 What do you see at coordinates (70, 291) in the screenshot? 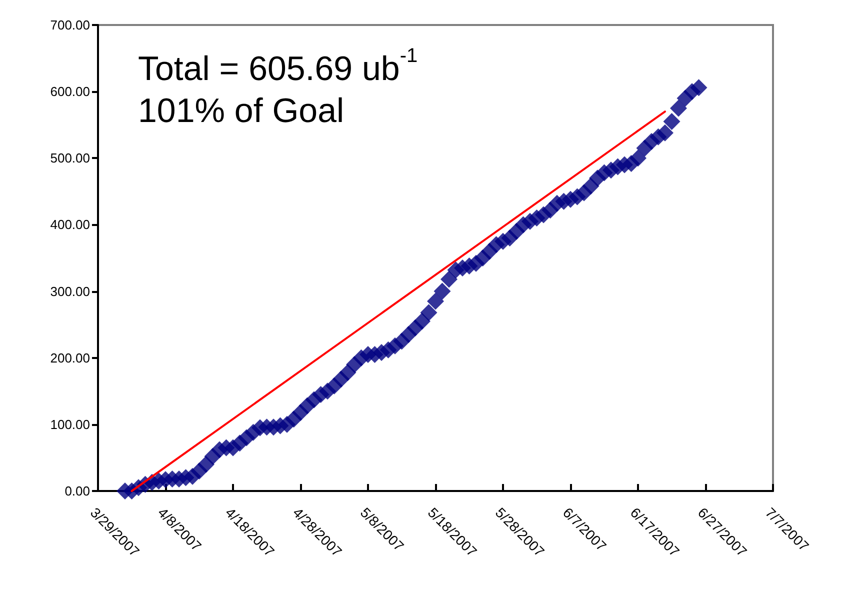
I see `y-tick-label: 300.00` at bounding box center [70, 291].